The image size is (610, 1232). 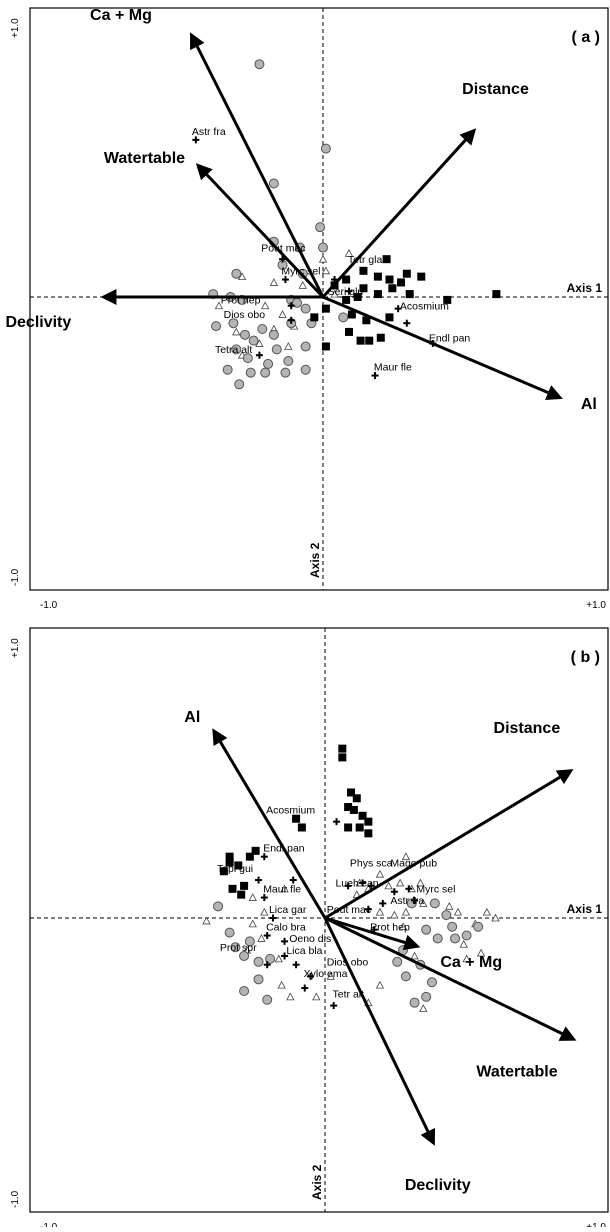 I want to click on species-label: Prot spr, so click(x=238, y=948).